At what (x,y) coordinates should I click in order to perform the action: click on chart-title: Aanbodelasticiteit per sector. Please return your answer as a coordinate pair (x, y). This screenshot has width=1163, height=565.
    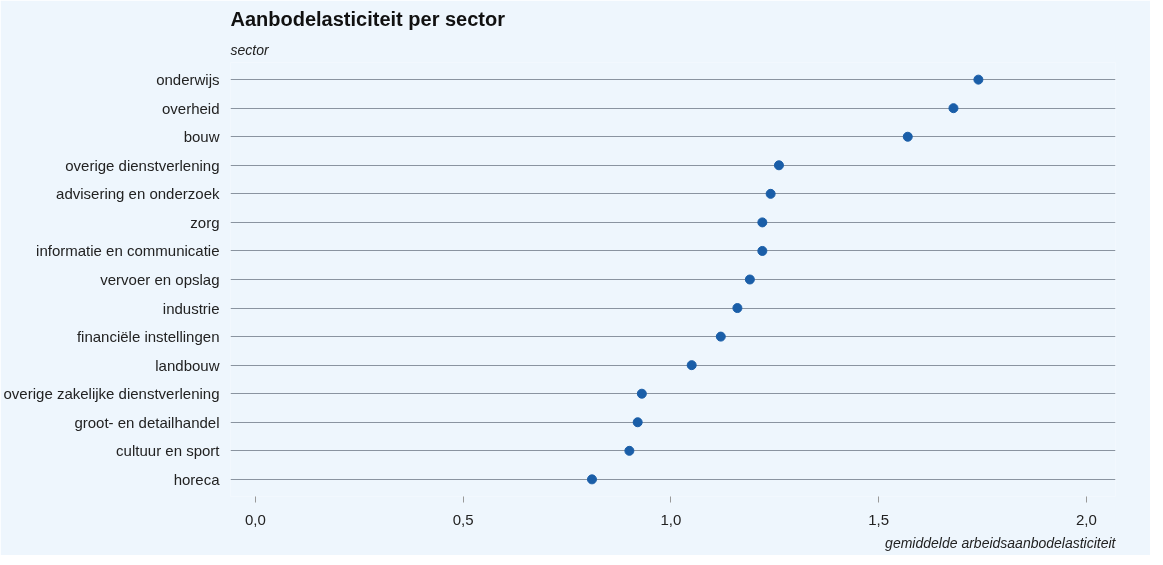
    Looking at the image, I should click on (368, 18).